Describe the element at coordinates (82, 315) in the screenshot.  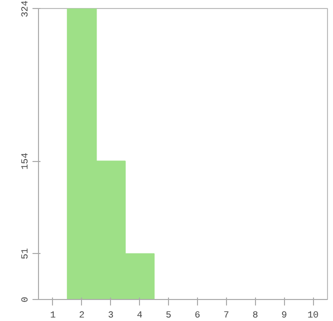
I see `x-tick-label: 2` at that location.